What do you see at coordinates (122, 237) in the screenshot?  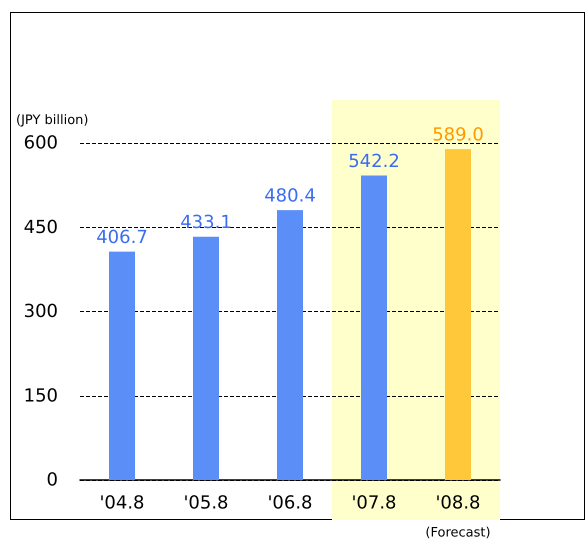 I see `data-label: 406.7` at bounding box center [122, 237].